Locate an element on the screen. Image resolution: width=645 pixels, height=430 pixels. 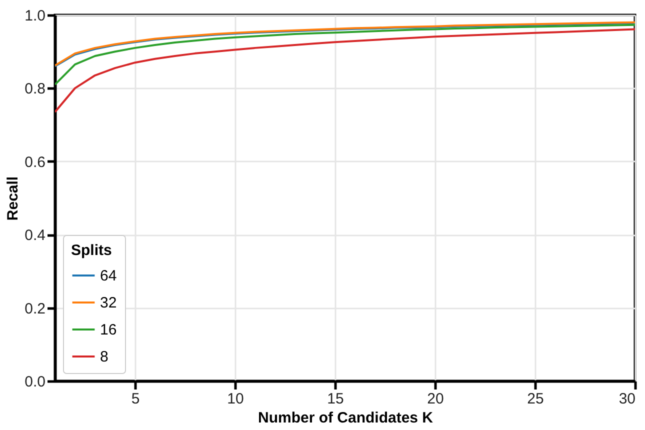
x-tick-label: 10 is located at coordinates (235, 399).